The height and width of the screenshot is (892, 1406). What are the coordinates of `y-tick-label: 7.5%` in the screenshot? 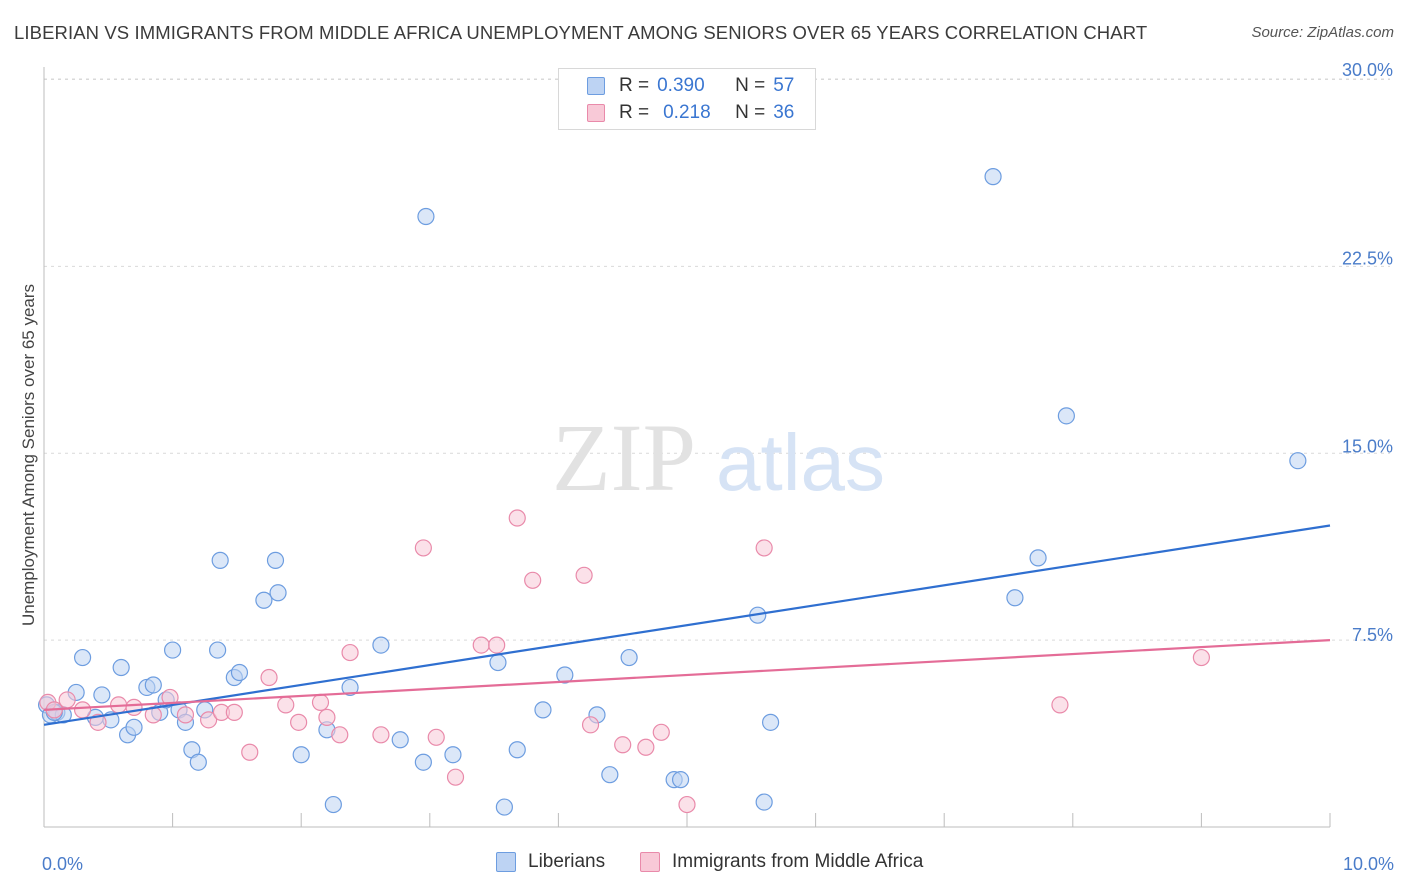 It's located at (1372, 635).